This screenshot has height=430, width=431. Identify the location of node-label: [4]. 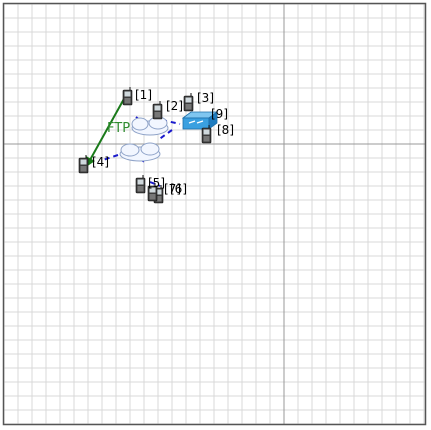
(100, 162).